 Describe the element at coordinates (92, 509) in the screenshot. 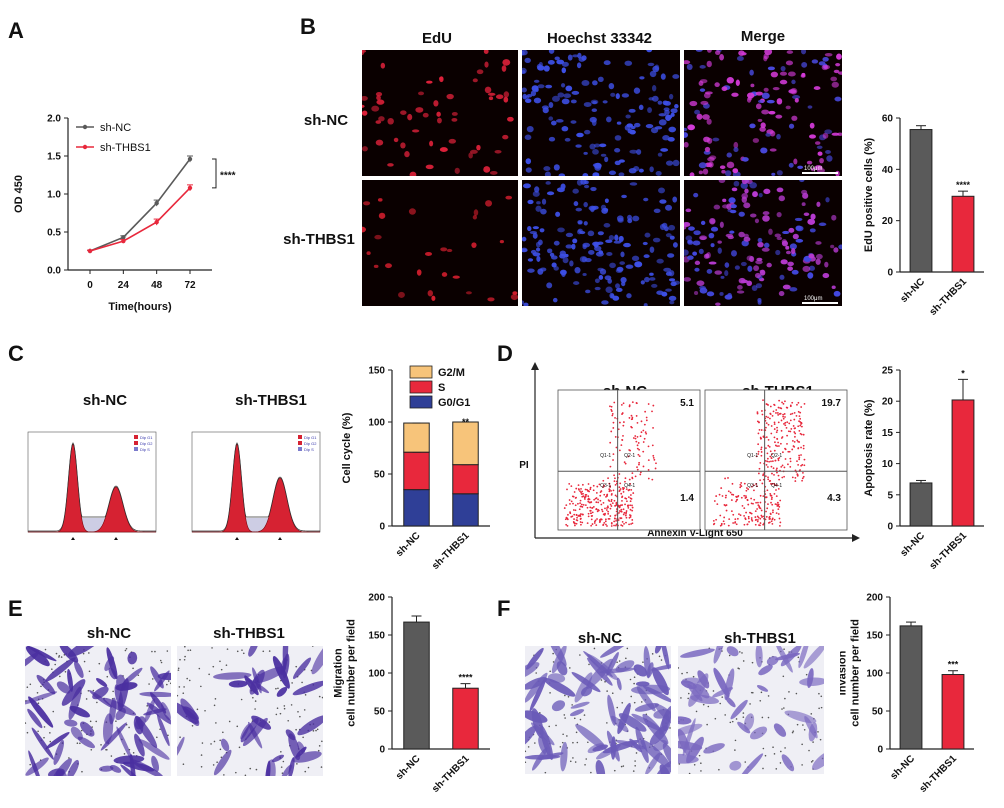

I see `g2-peak` at that location.